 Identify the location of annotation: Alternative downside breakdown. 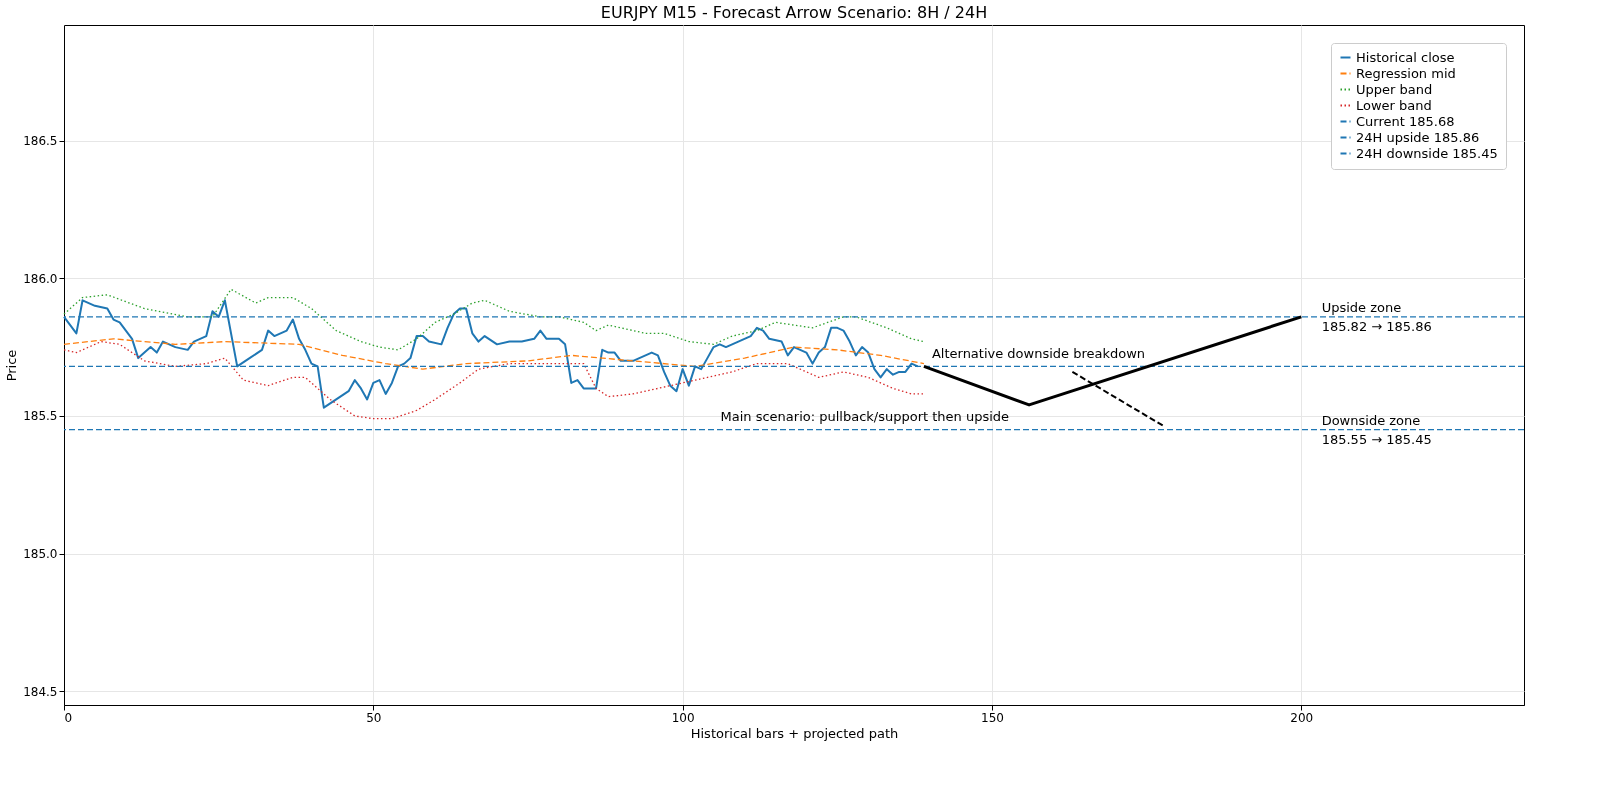
(1038, 353).